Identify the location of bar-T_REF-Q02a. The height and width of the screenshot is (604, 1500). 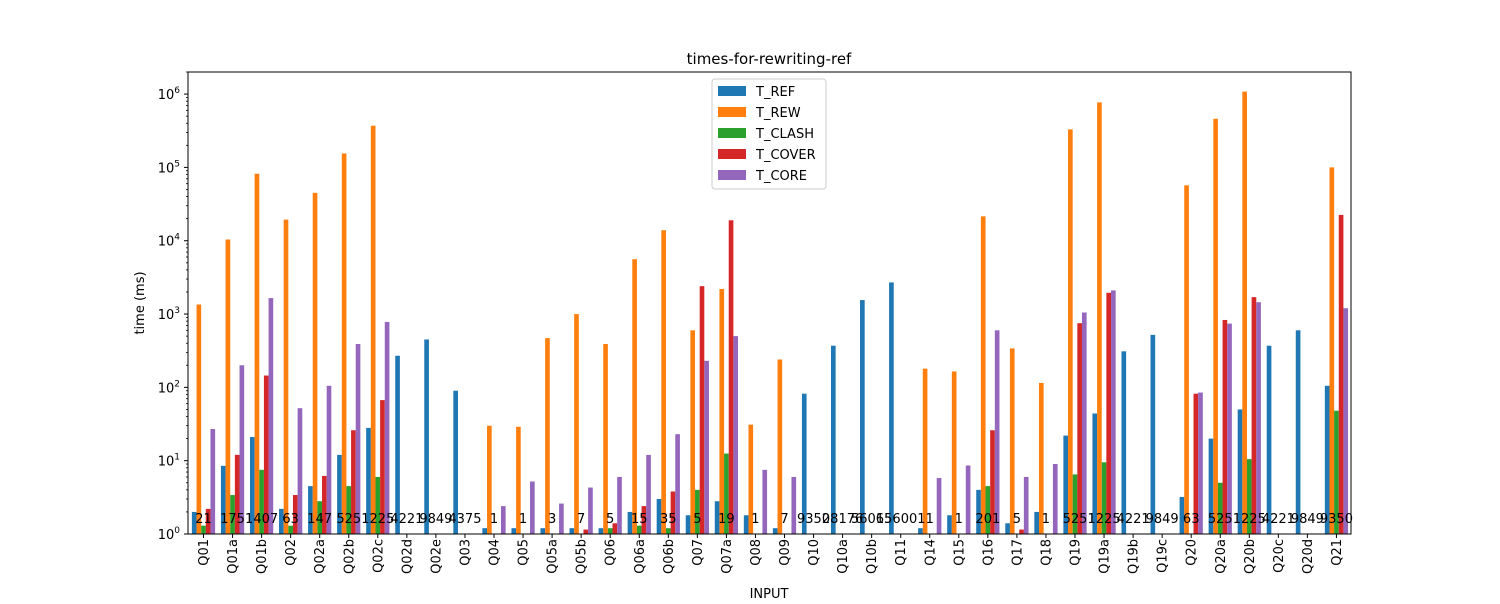
(310, 510).